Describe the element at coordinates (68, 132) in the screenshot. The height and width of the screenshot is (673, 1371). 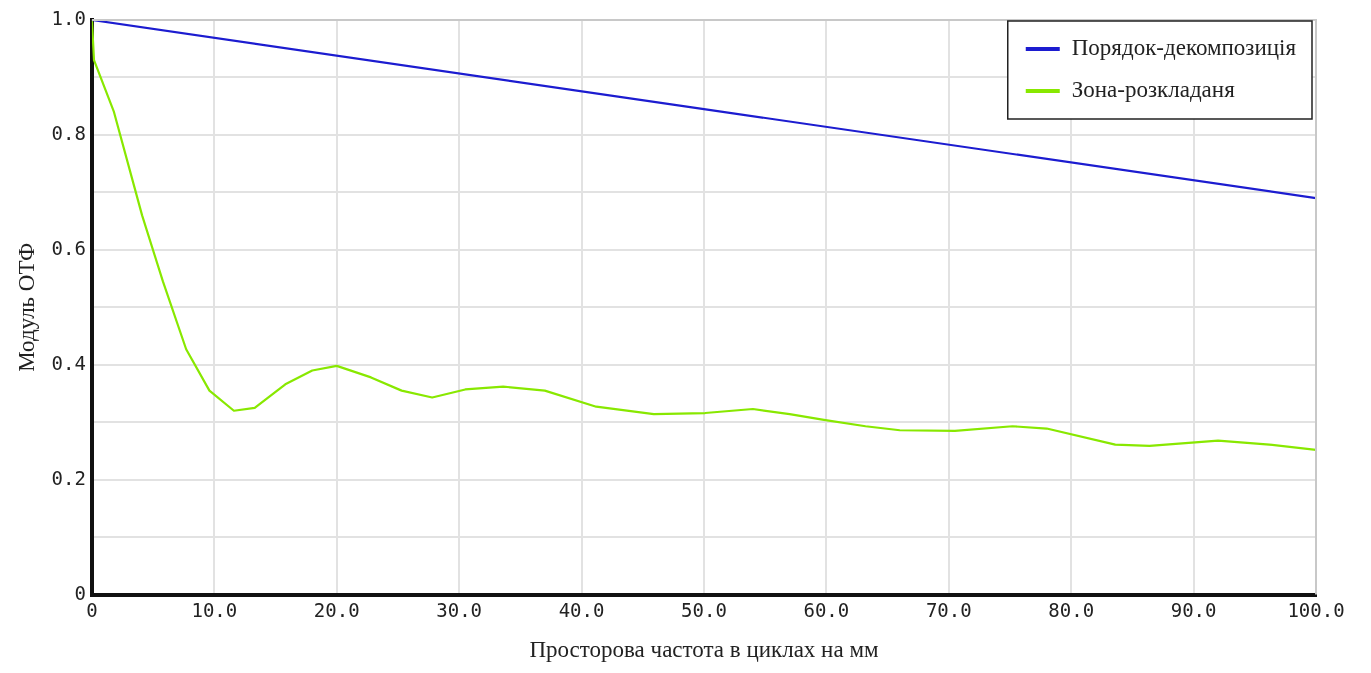
I see `y-tick-label: 0.8` at that location.